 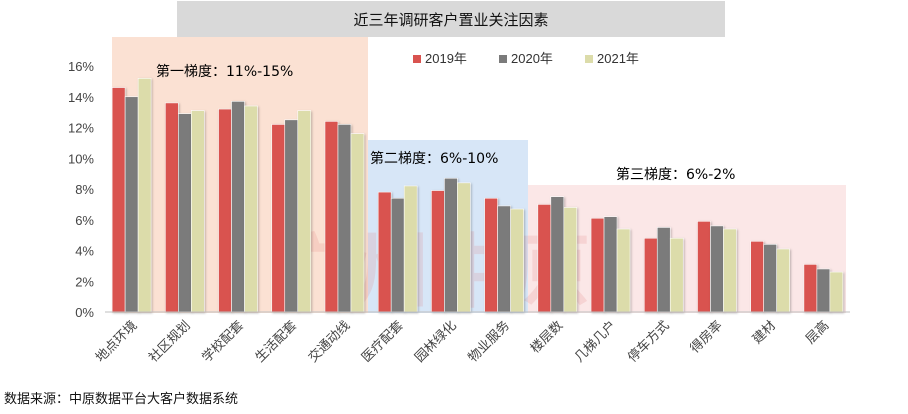 What do you see at coordinates (84, 220) in the screenshot?
I see `y-tick-label: 6%` at bounding box center [84, 220].